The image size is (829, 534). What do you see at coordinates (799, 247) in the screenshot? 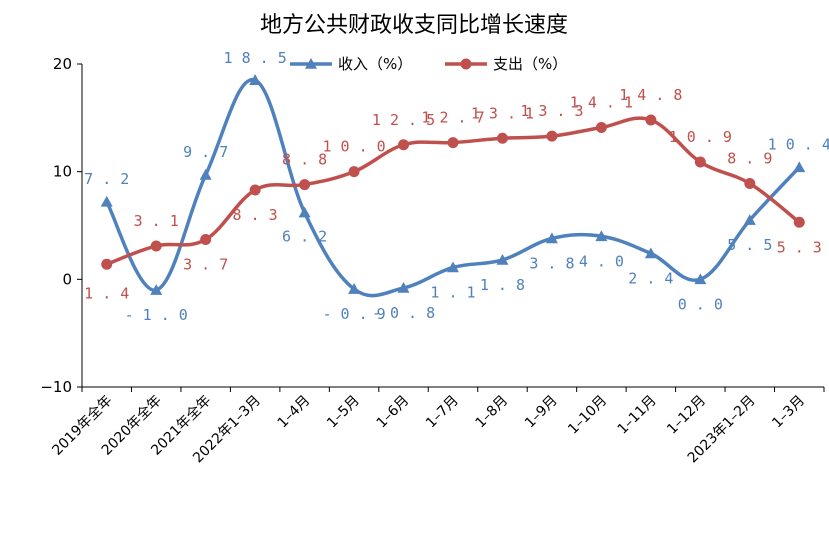
I see `expenditure-data-label: 5 . 3` at bounding box center [799, 247].